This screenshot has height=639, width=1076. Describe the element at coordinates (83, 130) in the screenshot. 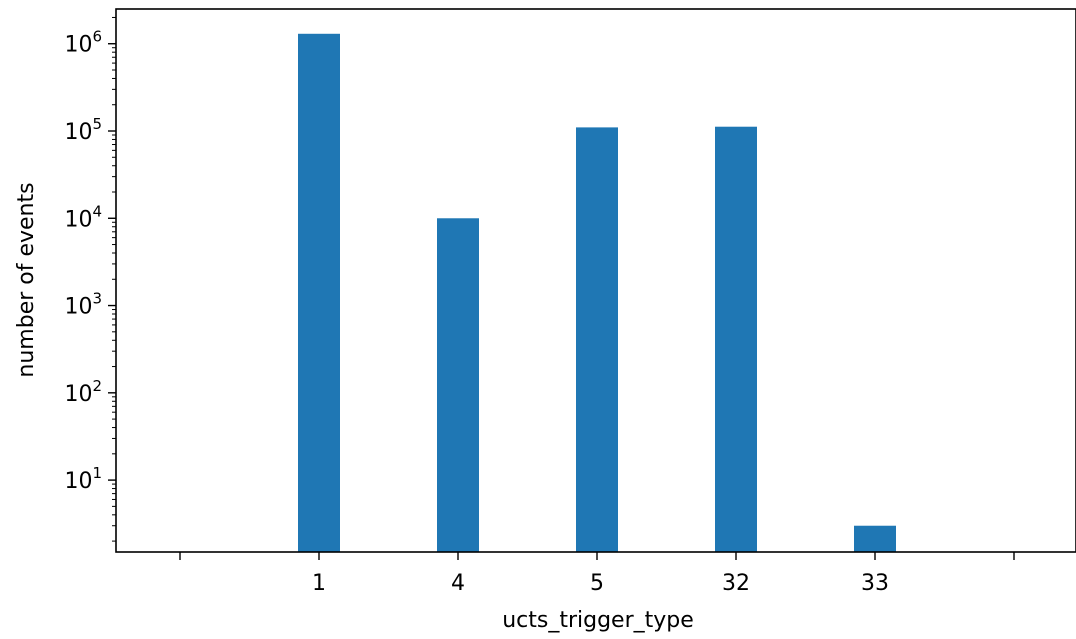

I see `y-tick-label-1e5: 10⁵` at that location.